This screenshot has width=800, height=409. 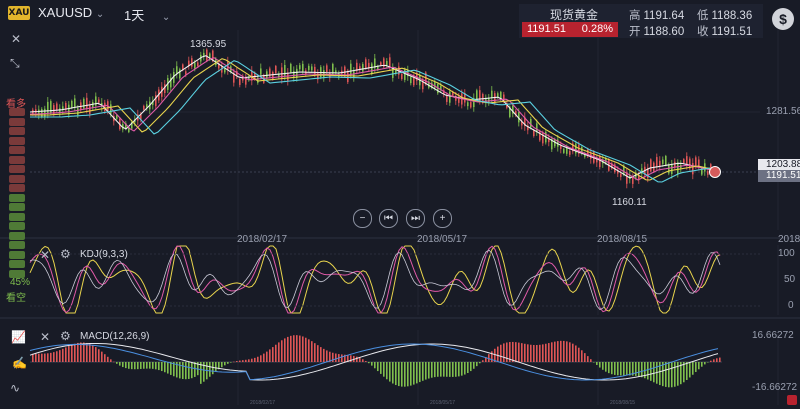 I want to click on kdj-title: KDJ(9,3,3), so click(x=104, y=254).